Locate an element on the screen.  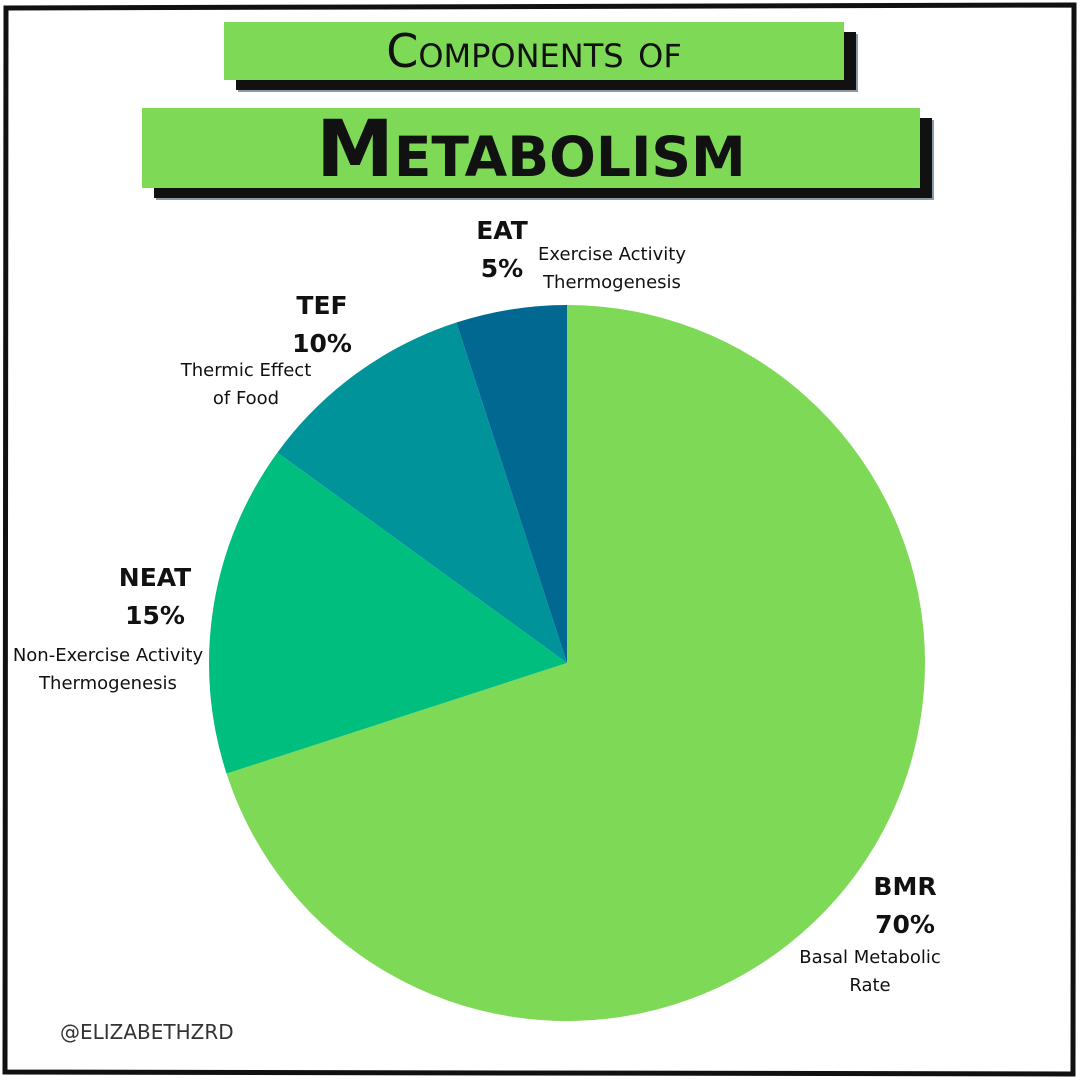
slice-category: TEF is located at coordinates (322, 305).